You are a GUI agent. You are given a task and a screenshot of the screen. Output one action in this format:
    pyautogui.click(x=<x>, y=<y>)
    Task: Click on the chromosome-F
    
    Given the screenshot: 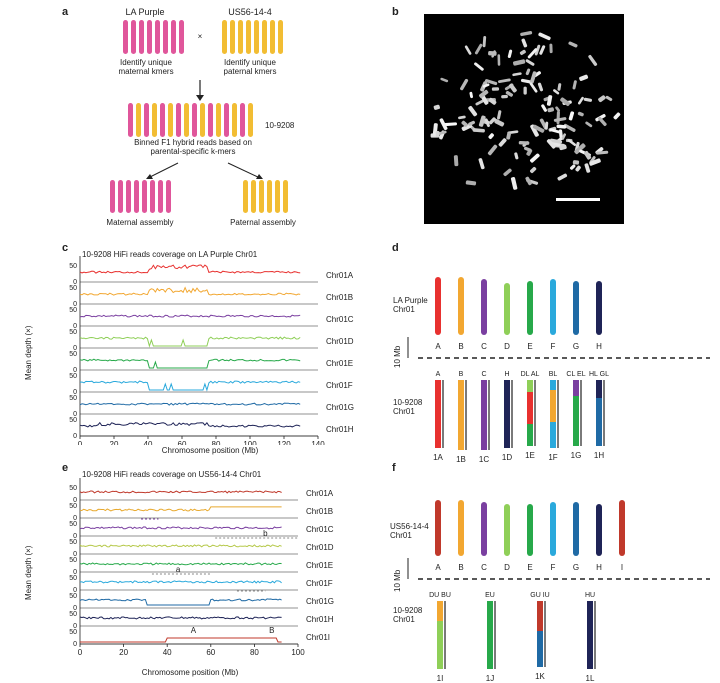 What is the action you would take?
    pyautogui.click(x=553, y=307)
    